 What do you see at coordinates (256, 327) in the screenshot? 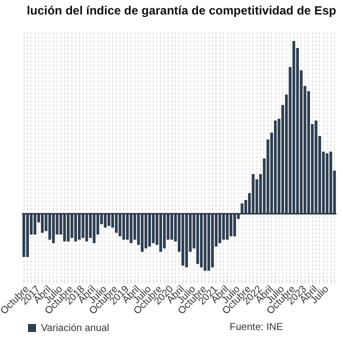
I see `source-note: Fuente: INE` at bounding box center [256, 327].